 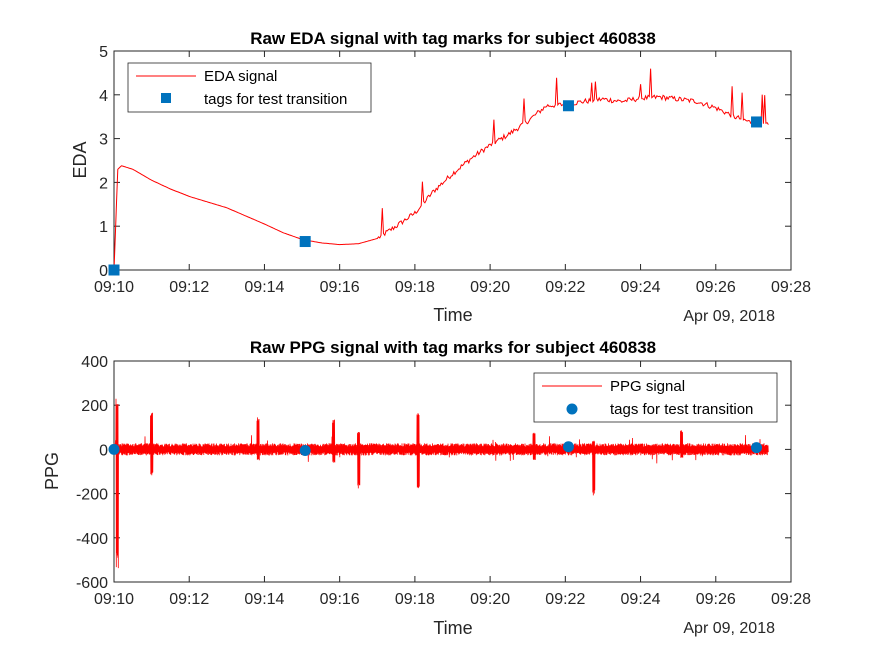 What do you see at coordinates (565, 287) in the screenshot?
I see `eda-xtick-label: 09:22` at bounding box center [565, 287].